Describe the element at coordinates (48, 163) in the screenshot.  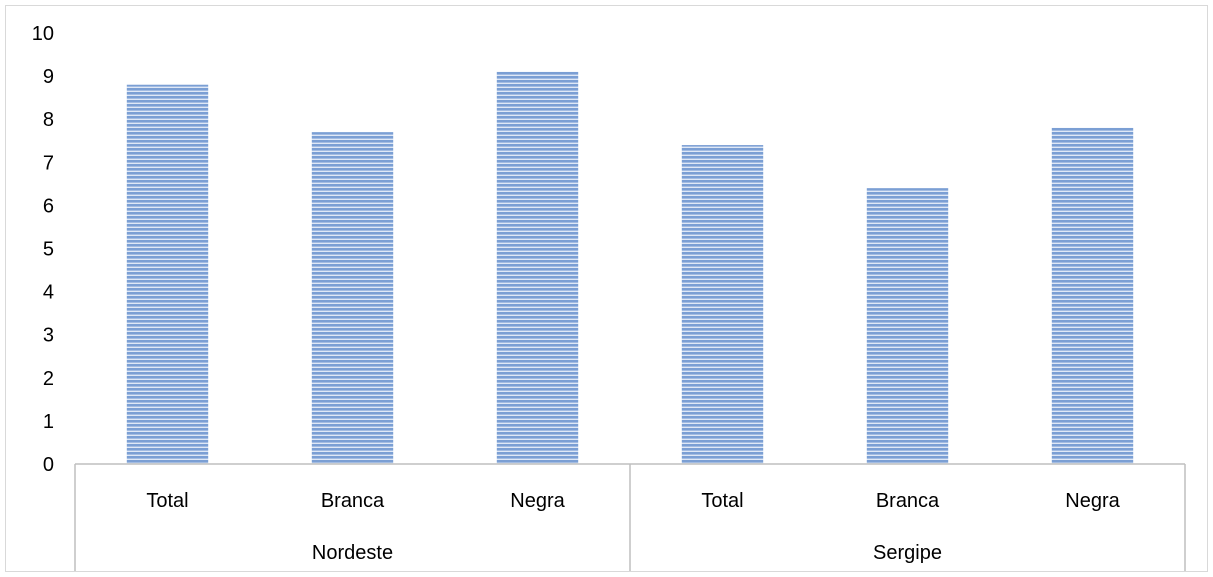
I see `y-tick-label: 7` at that location.